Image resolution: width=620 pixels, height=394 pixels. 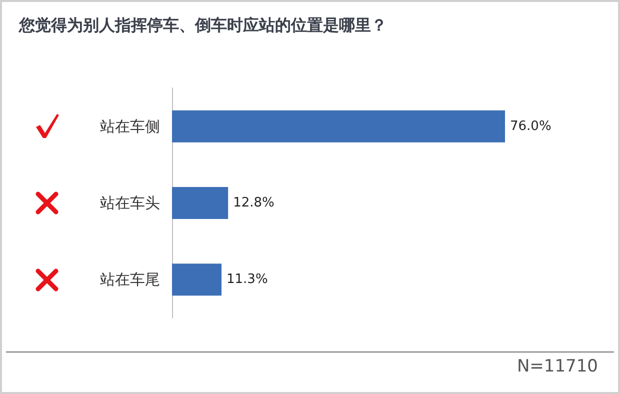 I want to click on text: N=11710, so click(x=557, y=366).